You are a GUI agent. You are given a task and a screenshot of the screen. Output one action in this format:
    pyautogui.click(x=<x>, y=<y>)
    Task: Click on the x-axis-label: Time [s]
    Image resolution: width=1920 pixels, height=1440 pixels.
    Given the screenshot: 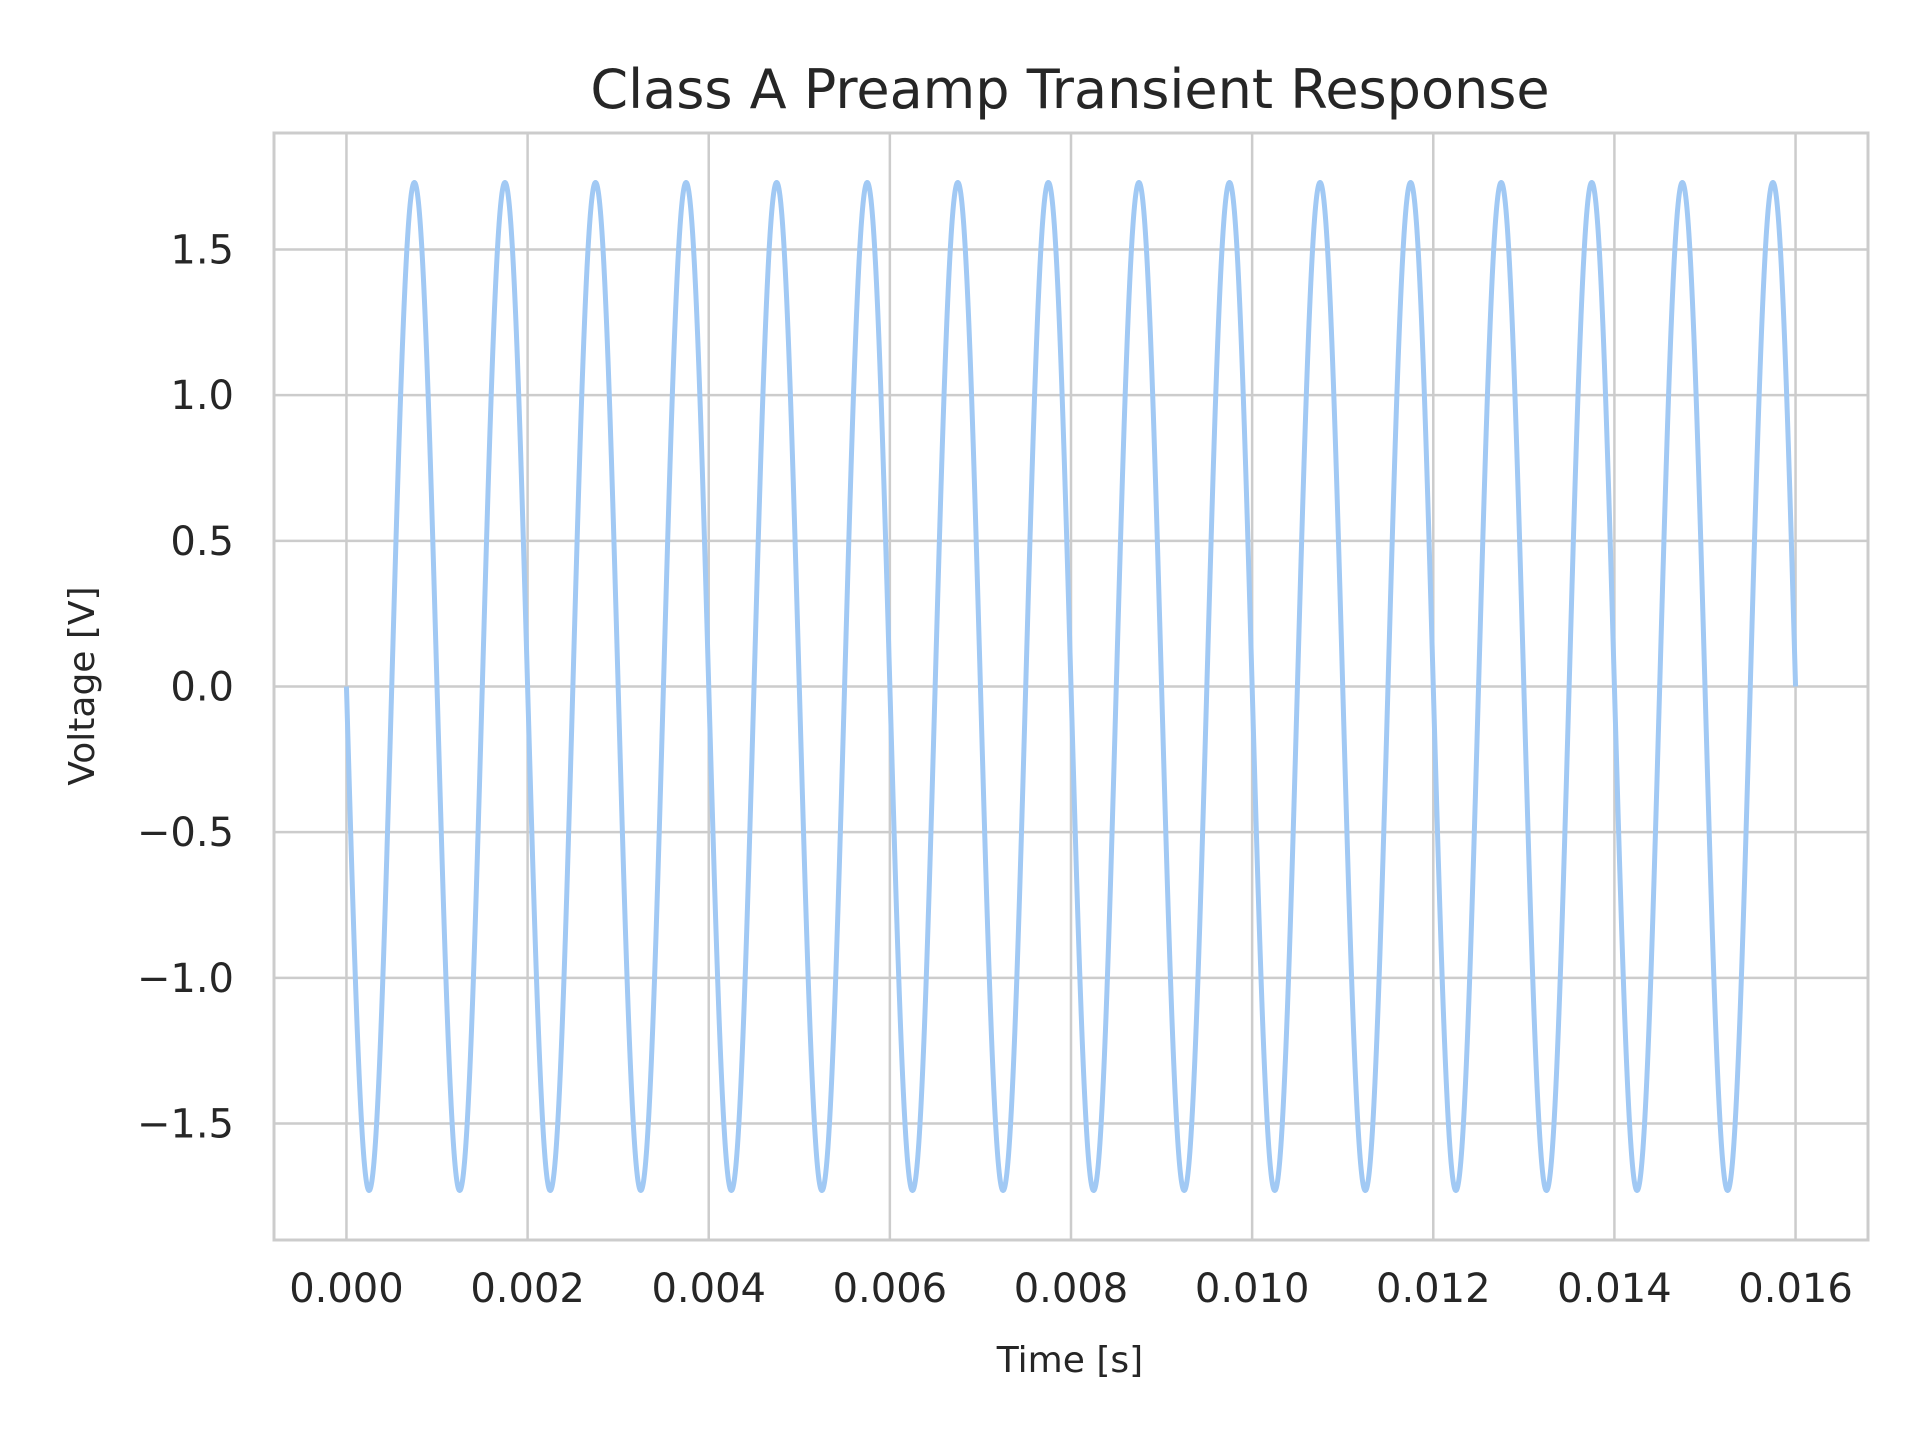 What is the action you would take?
    pyautogui.click(x=1069, y=1360)
    